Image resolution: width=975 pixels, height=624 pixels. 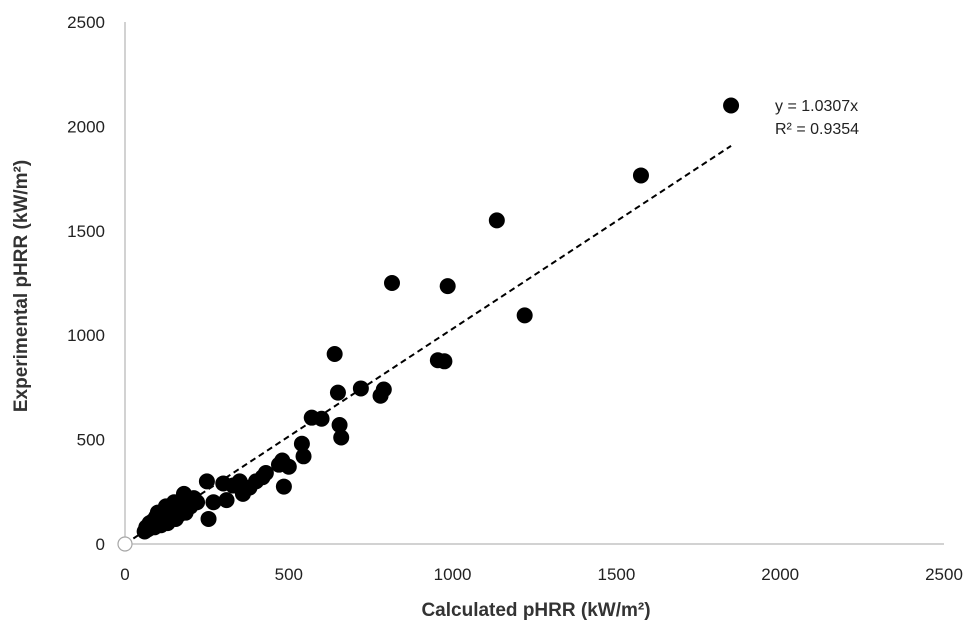 What do you see at coordinates (535, 610) in the screenshot?
I see `x-axis-title: Calculated pHRR (kW/m²)` at bounding box center [535, 610].